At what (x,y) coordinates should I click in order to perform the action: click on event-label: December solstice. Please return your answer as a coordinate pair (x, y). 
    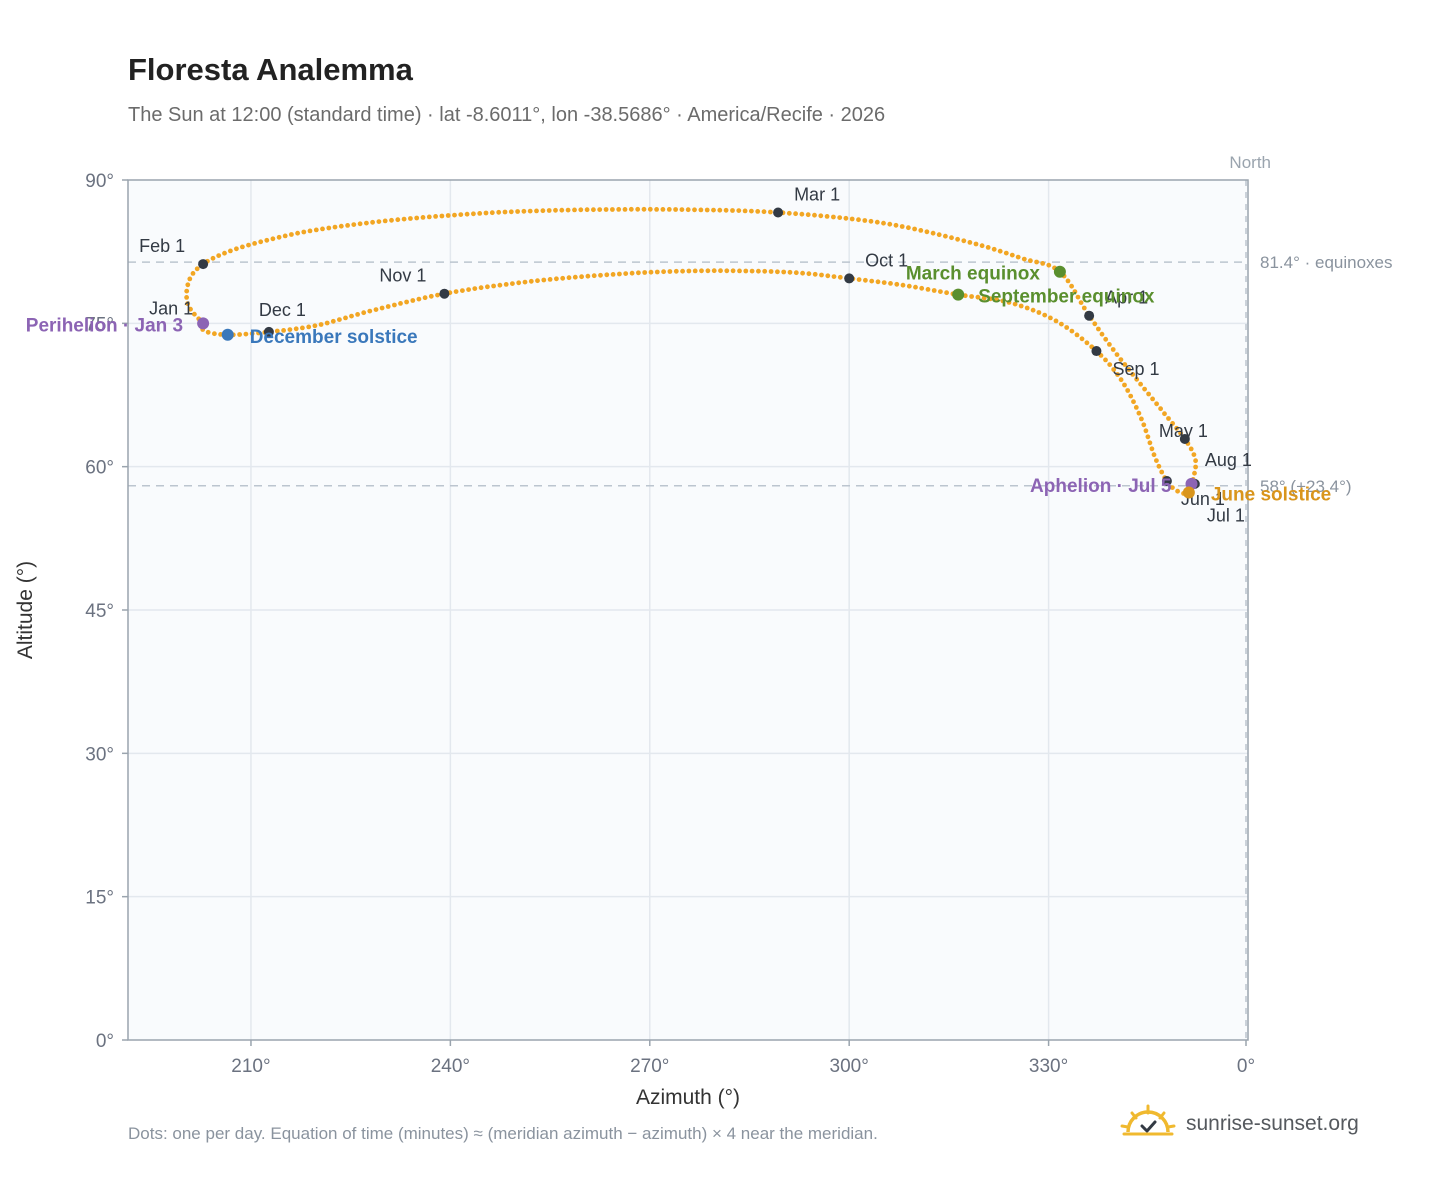
    Looking at the image, I should click on (334, 337).